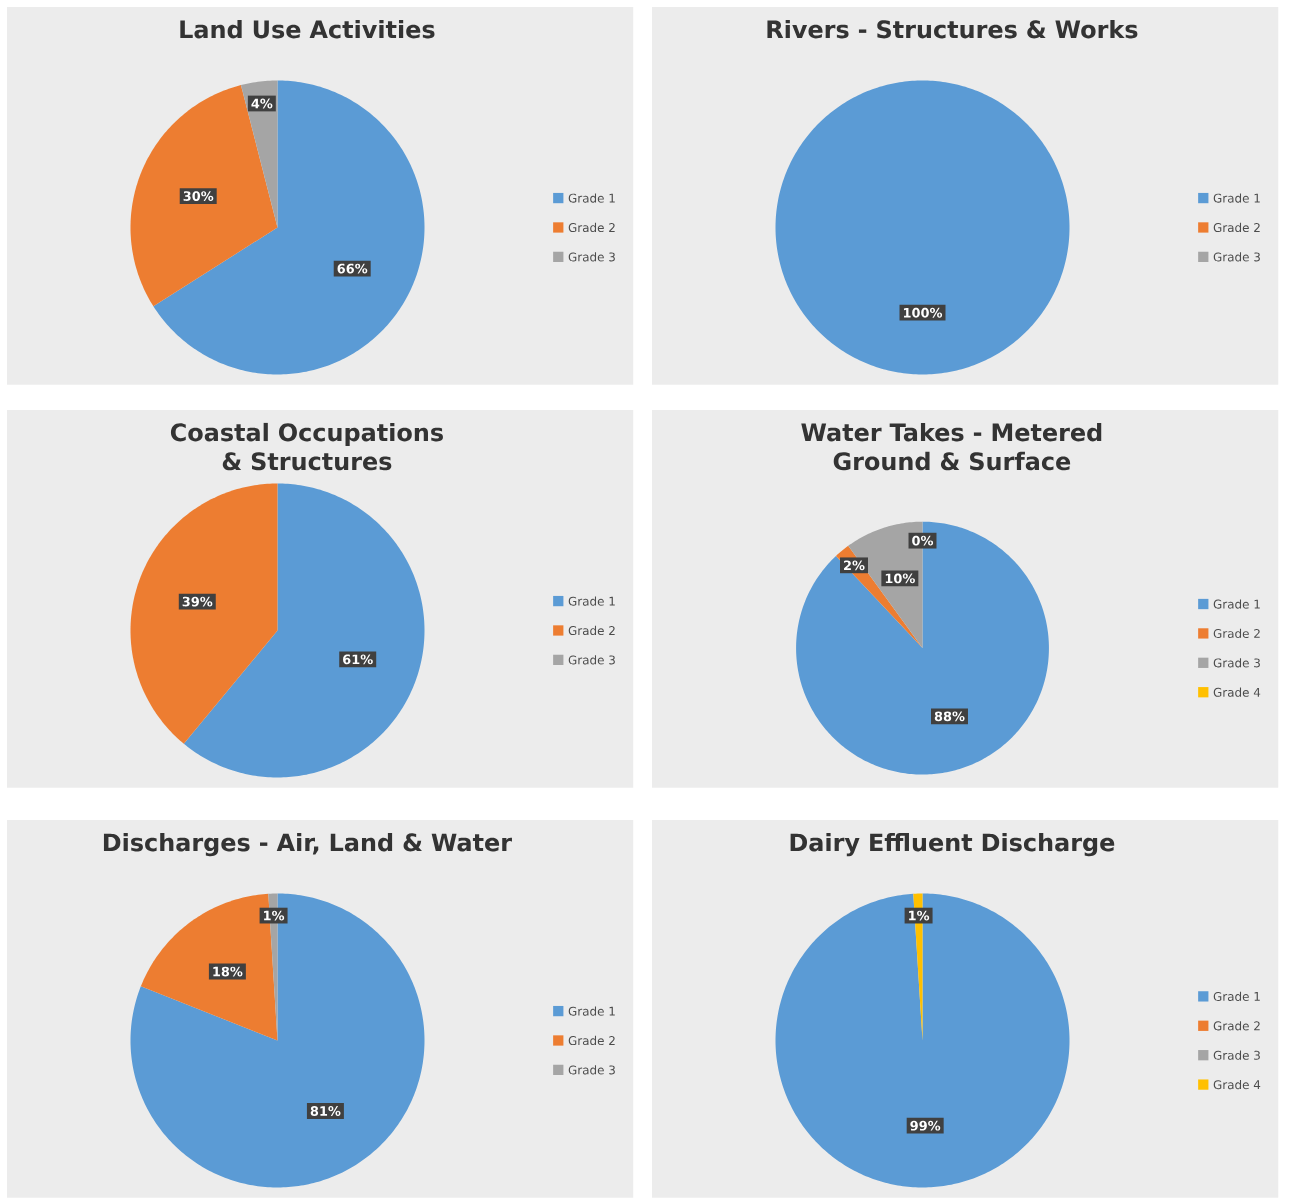 This screenshot has width=1289, height=1198. Describe the element at coordinates (952, 844) in the screenshot. I see `chart-title: Dairy Effluent Discharge` at that location.